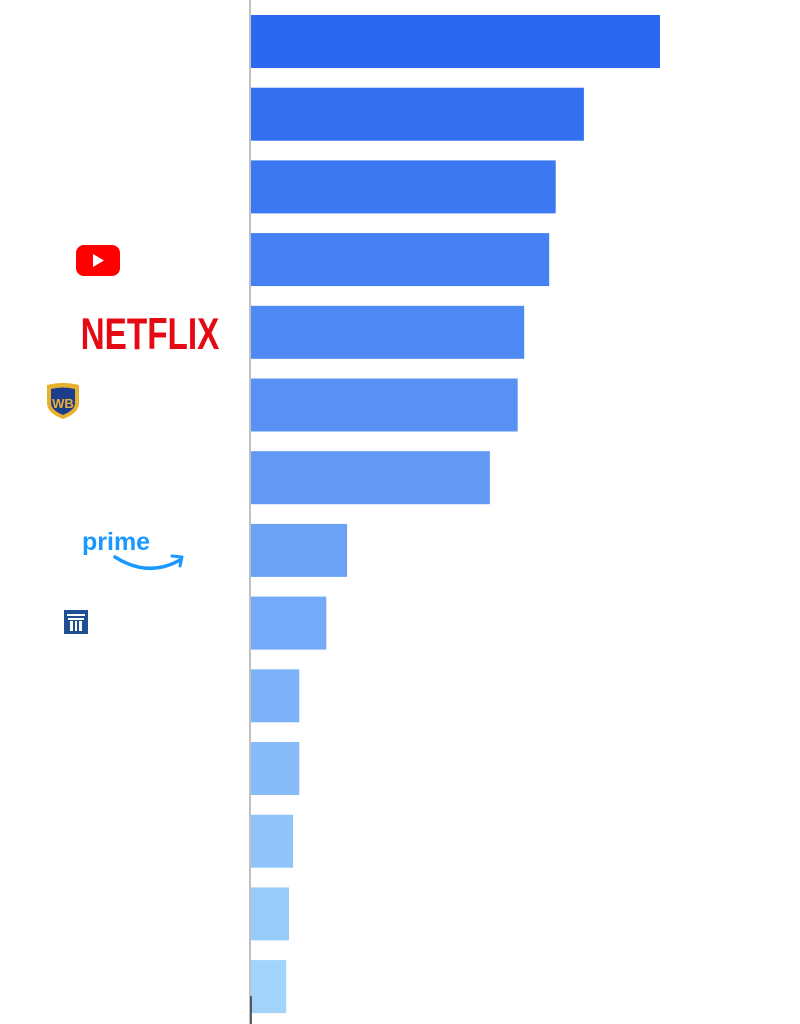 The width and height of the screenshot is (800, 1024). Describe the element at coordinates (63, 403) in the screenshot. I see `warner-bros-label: WB` at that location.